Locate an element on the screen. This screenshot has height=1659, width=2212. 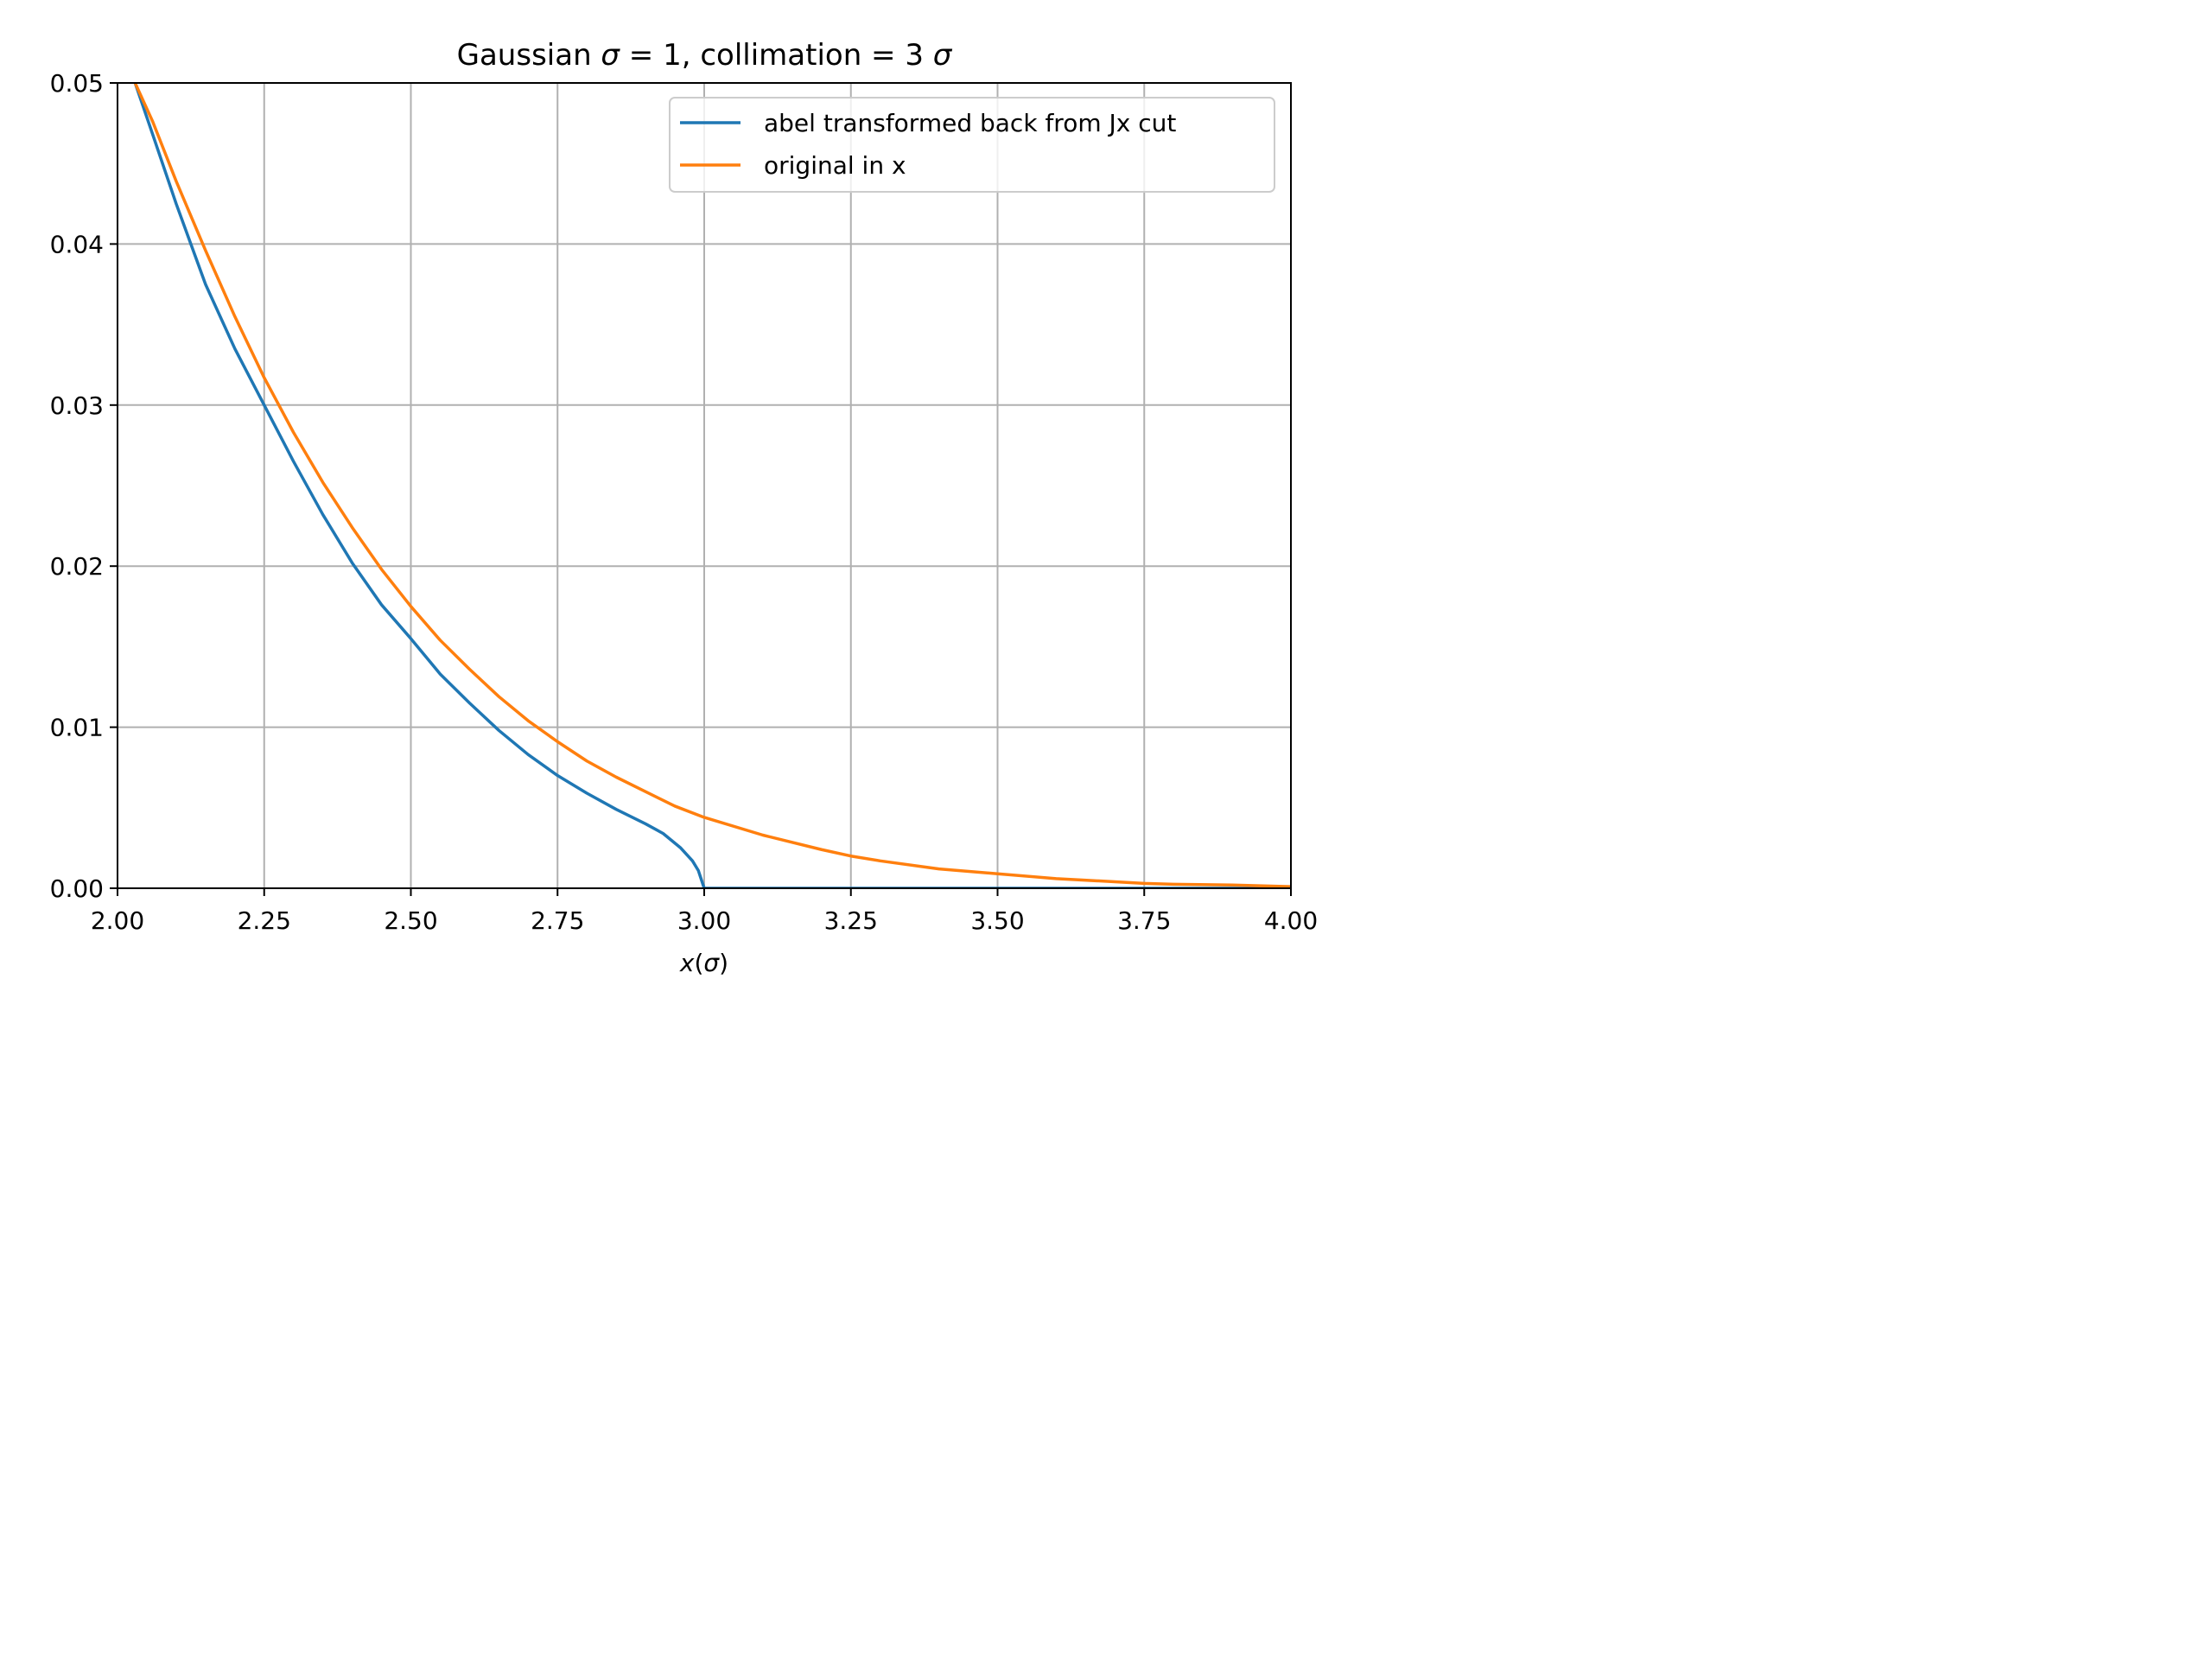
x-tick-label: 2.75 is located at coordinates (557, 920).